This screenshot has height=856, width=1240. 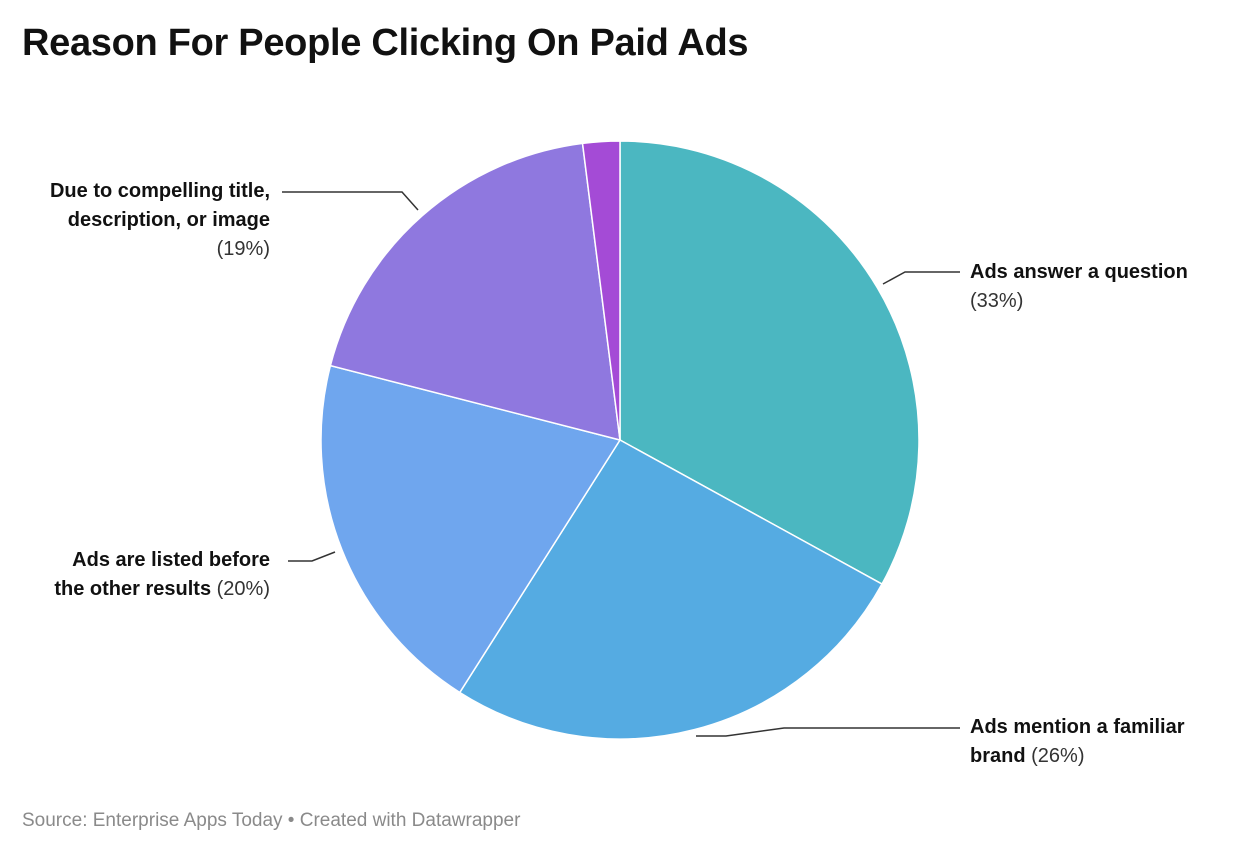 What do you see at coordinates (1079, 287) in the screenshot?
I see `label-answer: Ads answer a question (33%)` at bounding box center [1079, 287].